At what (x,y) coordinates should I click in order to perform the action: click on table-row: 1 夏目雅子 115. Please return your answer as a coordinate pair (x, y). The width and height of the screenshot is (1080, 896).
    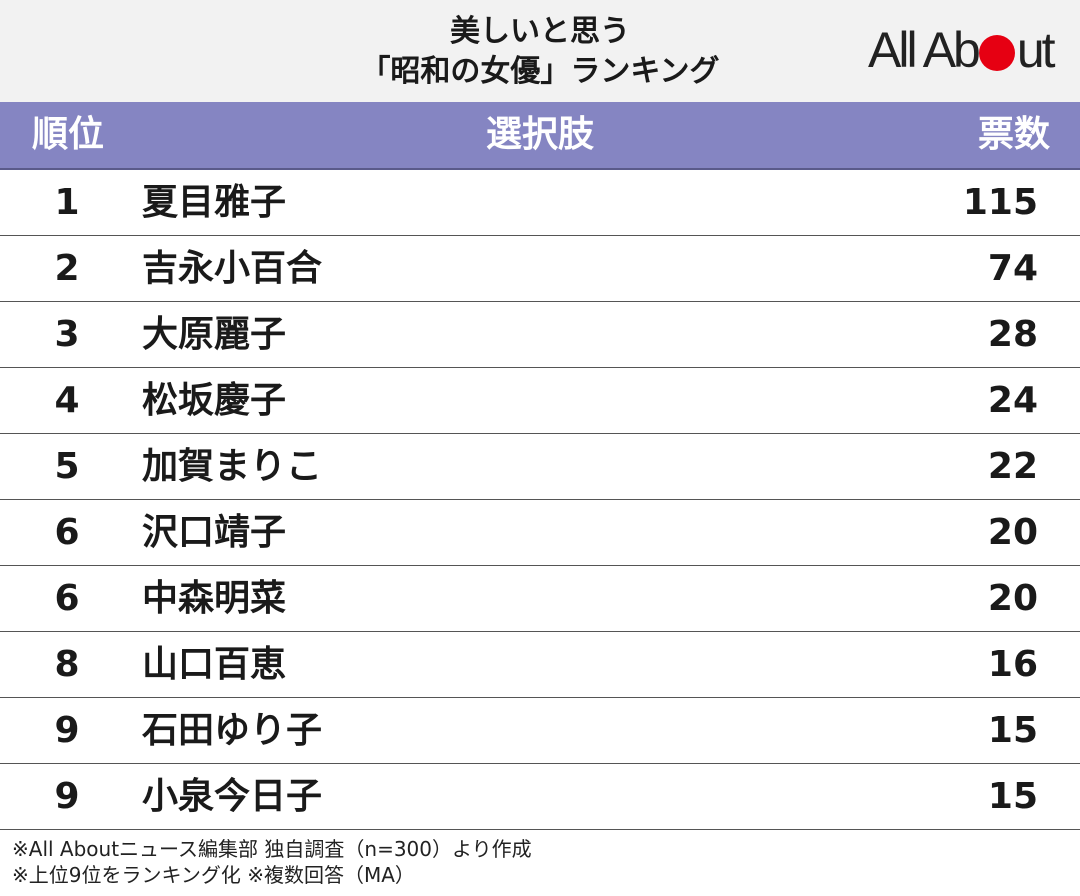
    Looking at the image, I should click on (540, 203).